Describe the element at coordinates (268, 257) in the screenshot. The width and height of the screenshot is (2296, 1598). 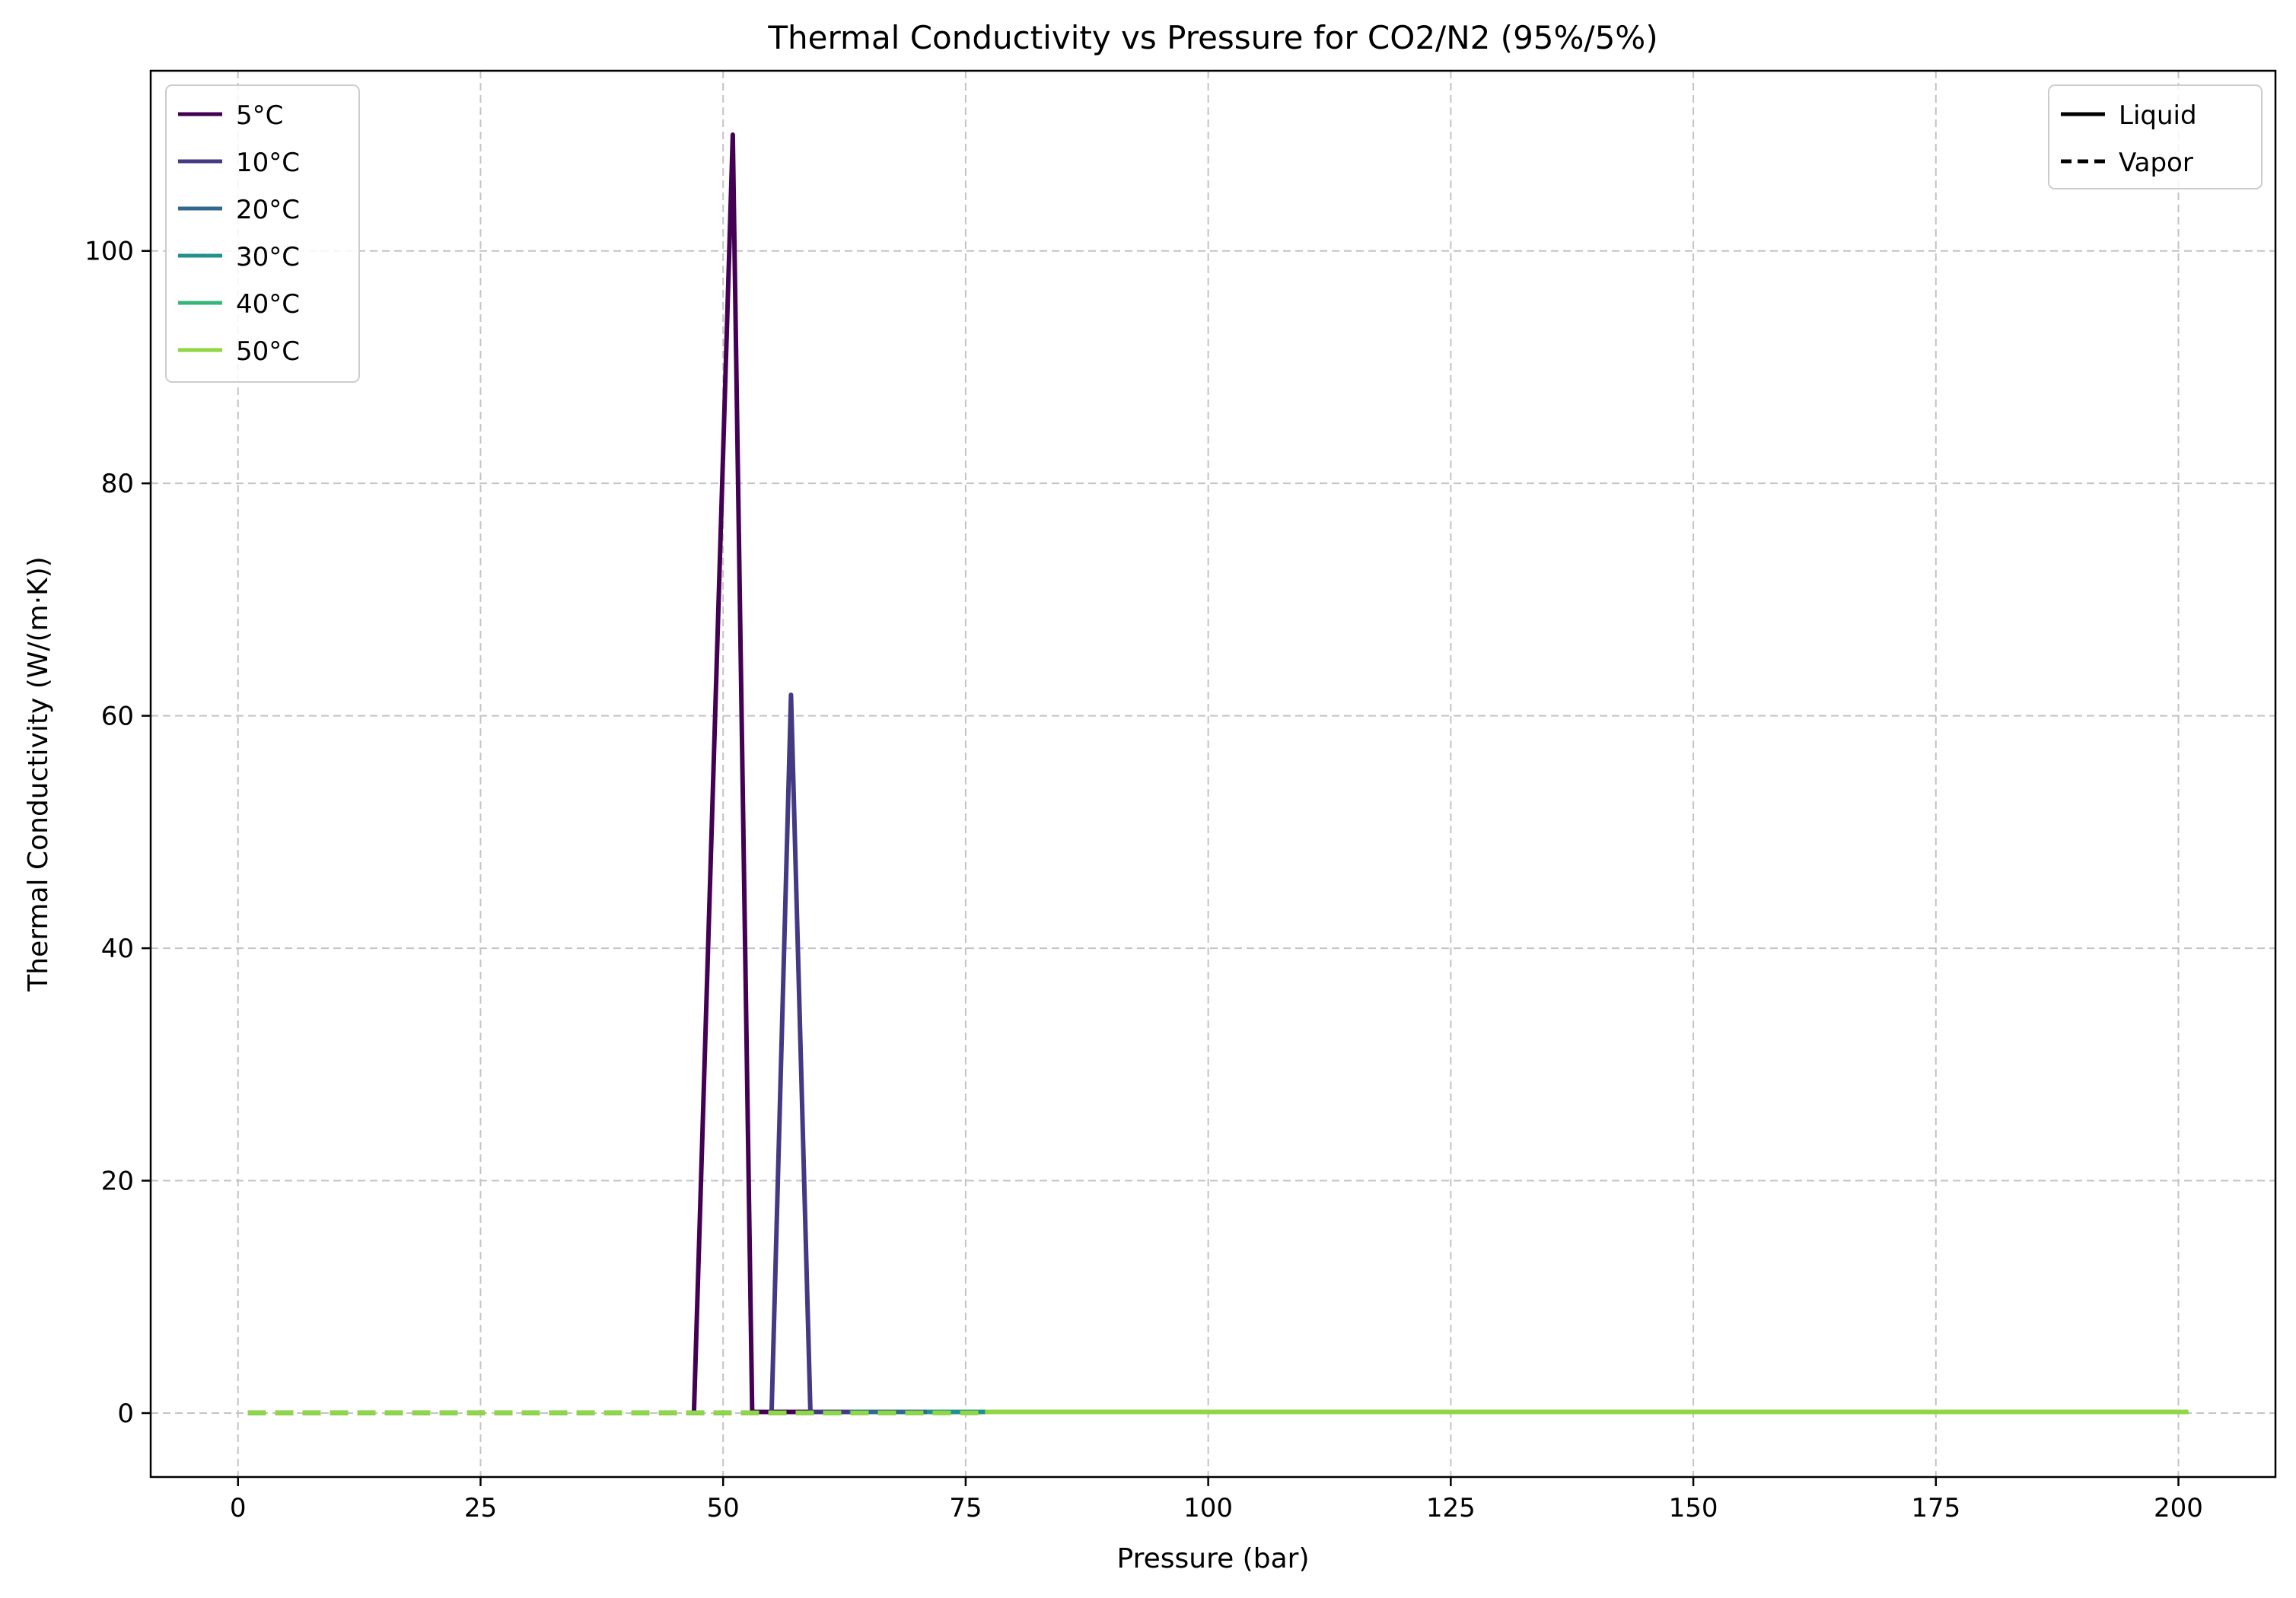
I see `legend-label: 30°C` at that location.